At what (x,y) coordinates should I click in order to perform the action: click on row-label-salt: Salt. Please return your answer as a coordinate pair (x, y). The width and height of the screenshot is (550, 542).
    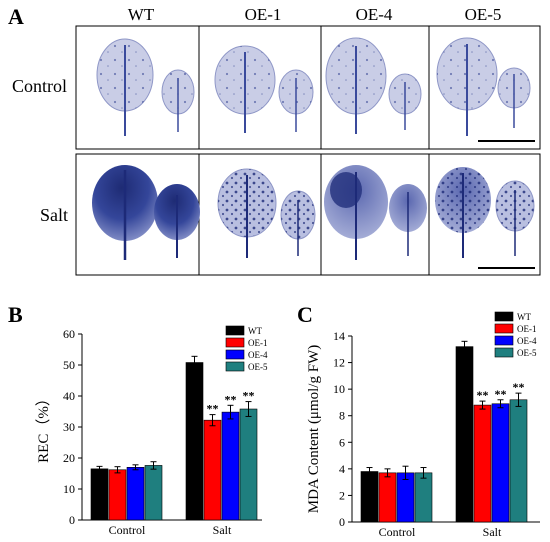
    Looking at the image, I should click on (54, 215).